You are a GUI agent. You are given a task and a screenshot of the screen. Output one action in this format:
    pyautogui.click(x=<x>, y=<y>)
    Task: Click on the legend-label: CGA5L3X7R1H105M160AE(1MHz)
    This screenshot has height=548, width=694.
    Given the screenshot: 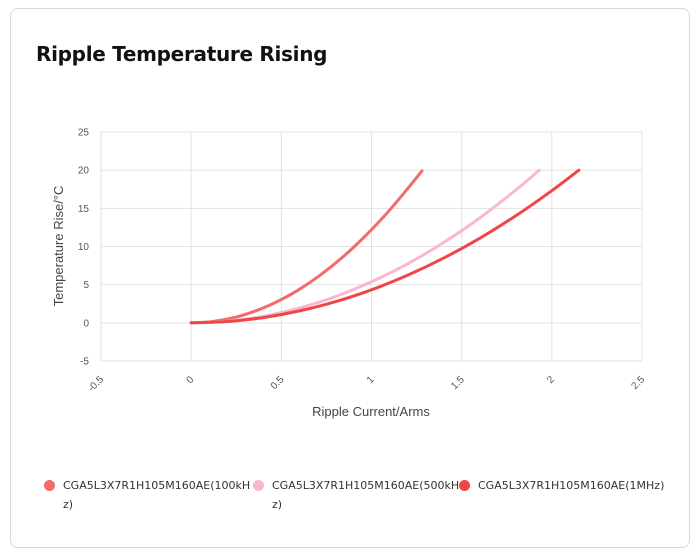 What is the action you would take?
    pyautogui.click(x=571, y=485)
    